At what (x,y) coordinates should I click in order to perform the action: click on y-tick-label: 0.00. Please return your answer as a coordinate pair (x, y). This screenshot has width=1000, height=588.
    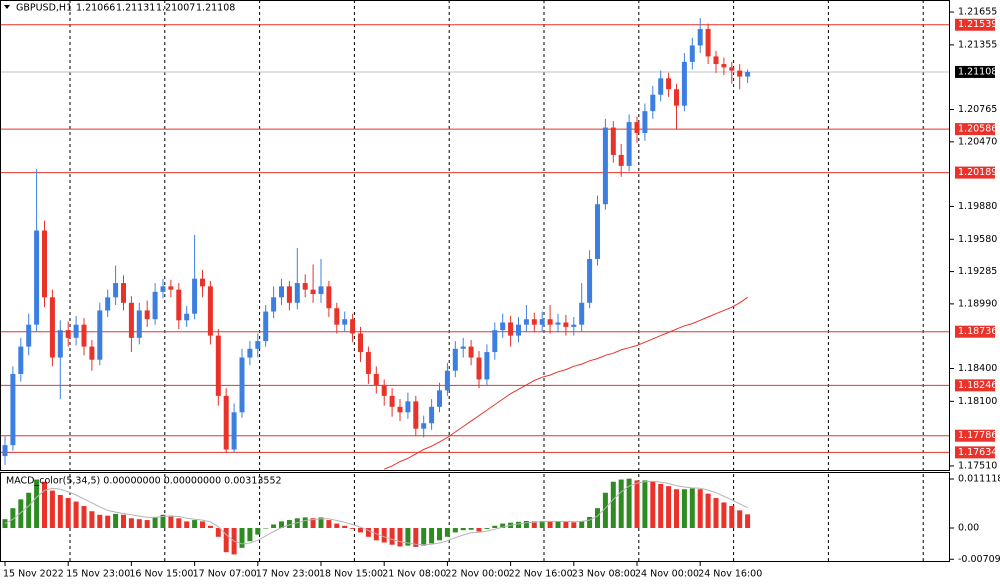
    Looking at the image, I should click on (968, 527).